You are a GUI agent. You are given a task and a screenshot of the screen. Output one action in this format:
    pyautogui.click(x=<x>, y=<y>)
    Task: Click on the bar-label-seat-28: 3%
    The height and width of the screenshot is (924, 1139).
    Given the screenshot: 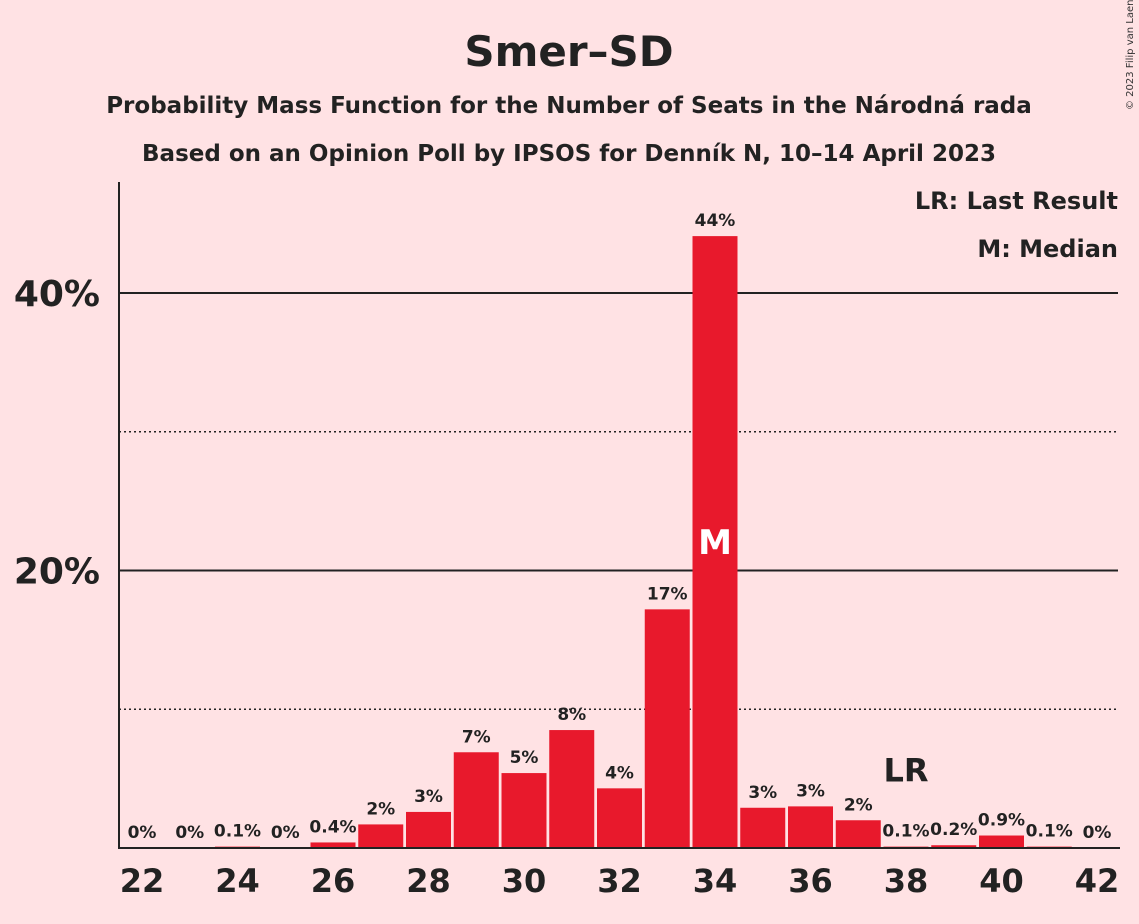 What is the action you would take?
    pyautogui.click(x=428, y=797)
    